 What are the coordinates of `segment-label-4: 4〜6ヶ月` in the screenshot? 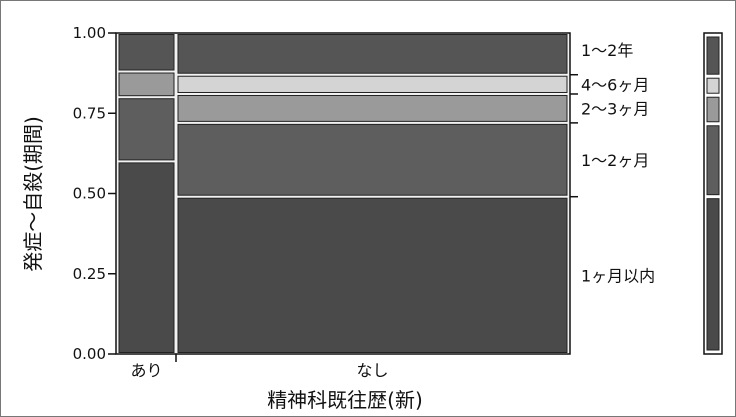 It's located at (615, 84).